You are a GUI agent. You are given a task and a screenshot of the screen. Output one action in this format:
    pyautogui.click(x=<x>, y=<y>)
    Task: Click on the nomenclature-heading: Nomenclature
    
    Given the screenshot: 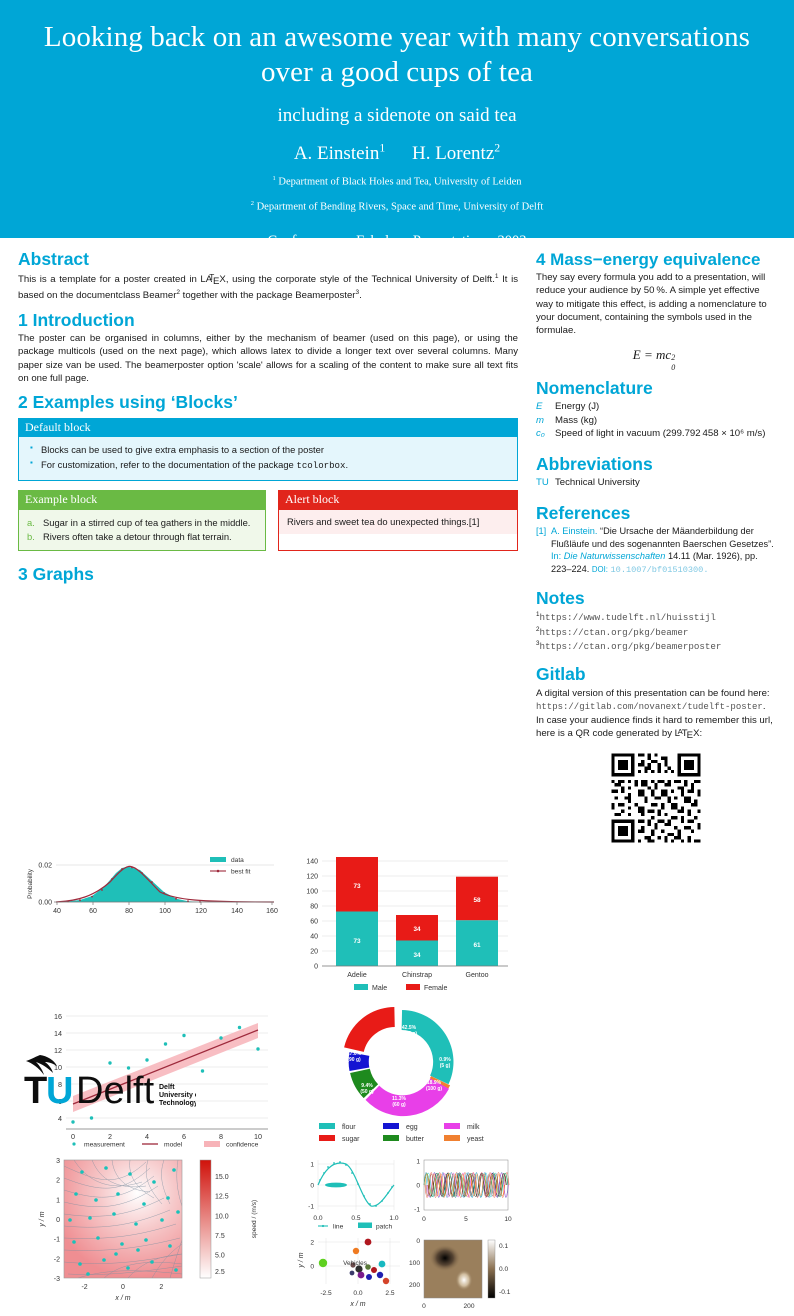 What is the action you would take?
    pyautogui.click(x=594, y=388)
    